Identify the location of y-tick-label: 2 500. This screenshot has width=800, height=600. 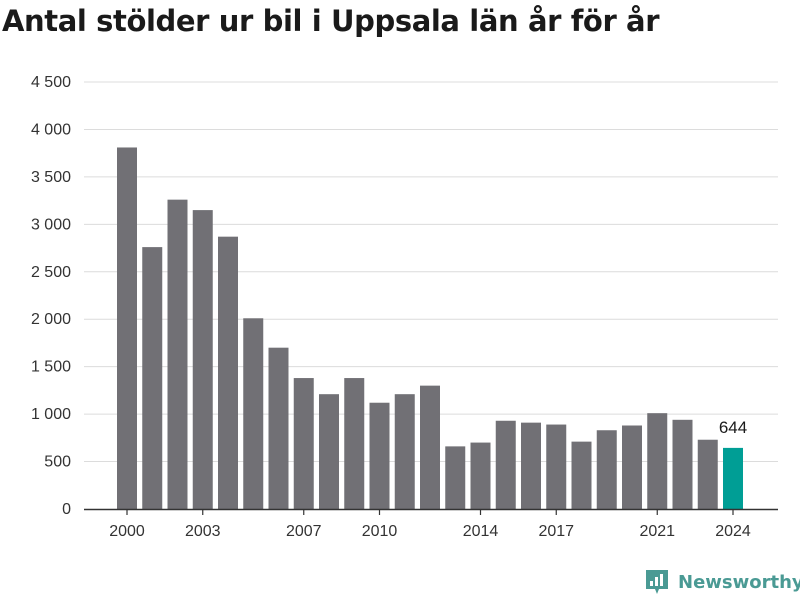
(51, 272).